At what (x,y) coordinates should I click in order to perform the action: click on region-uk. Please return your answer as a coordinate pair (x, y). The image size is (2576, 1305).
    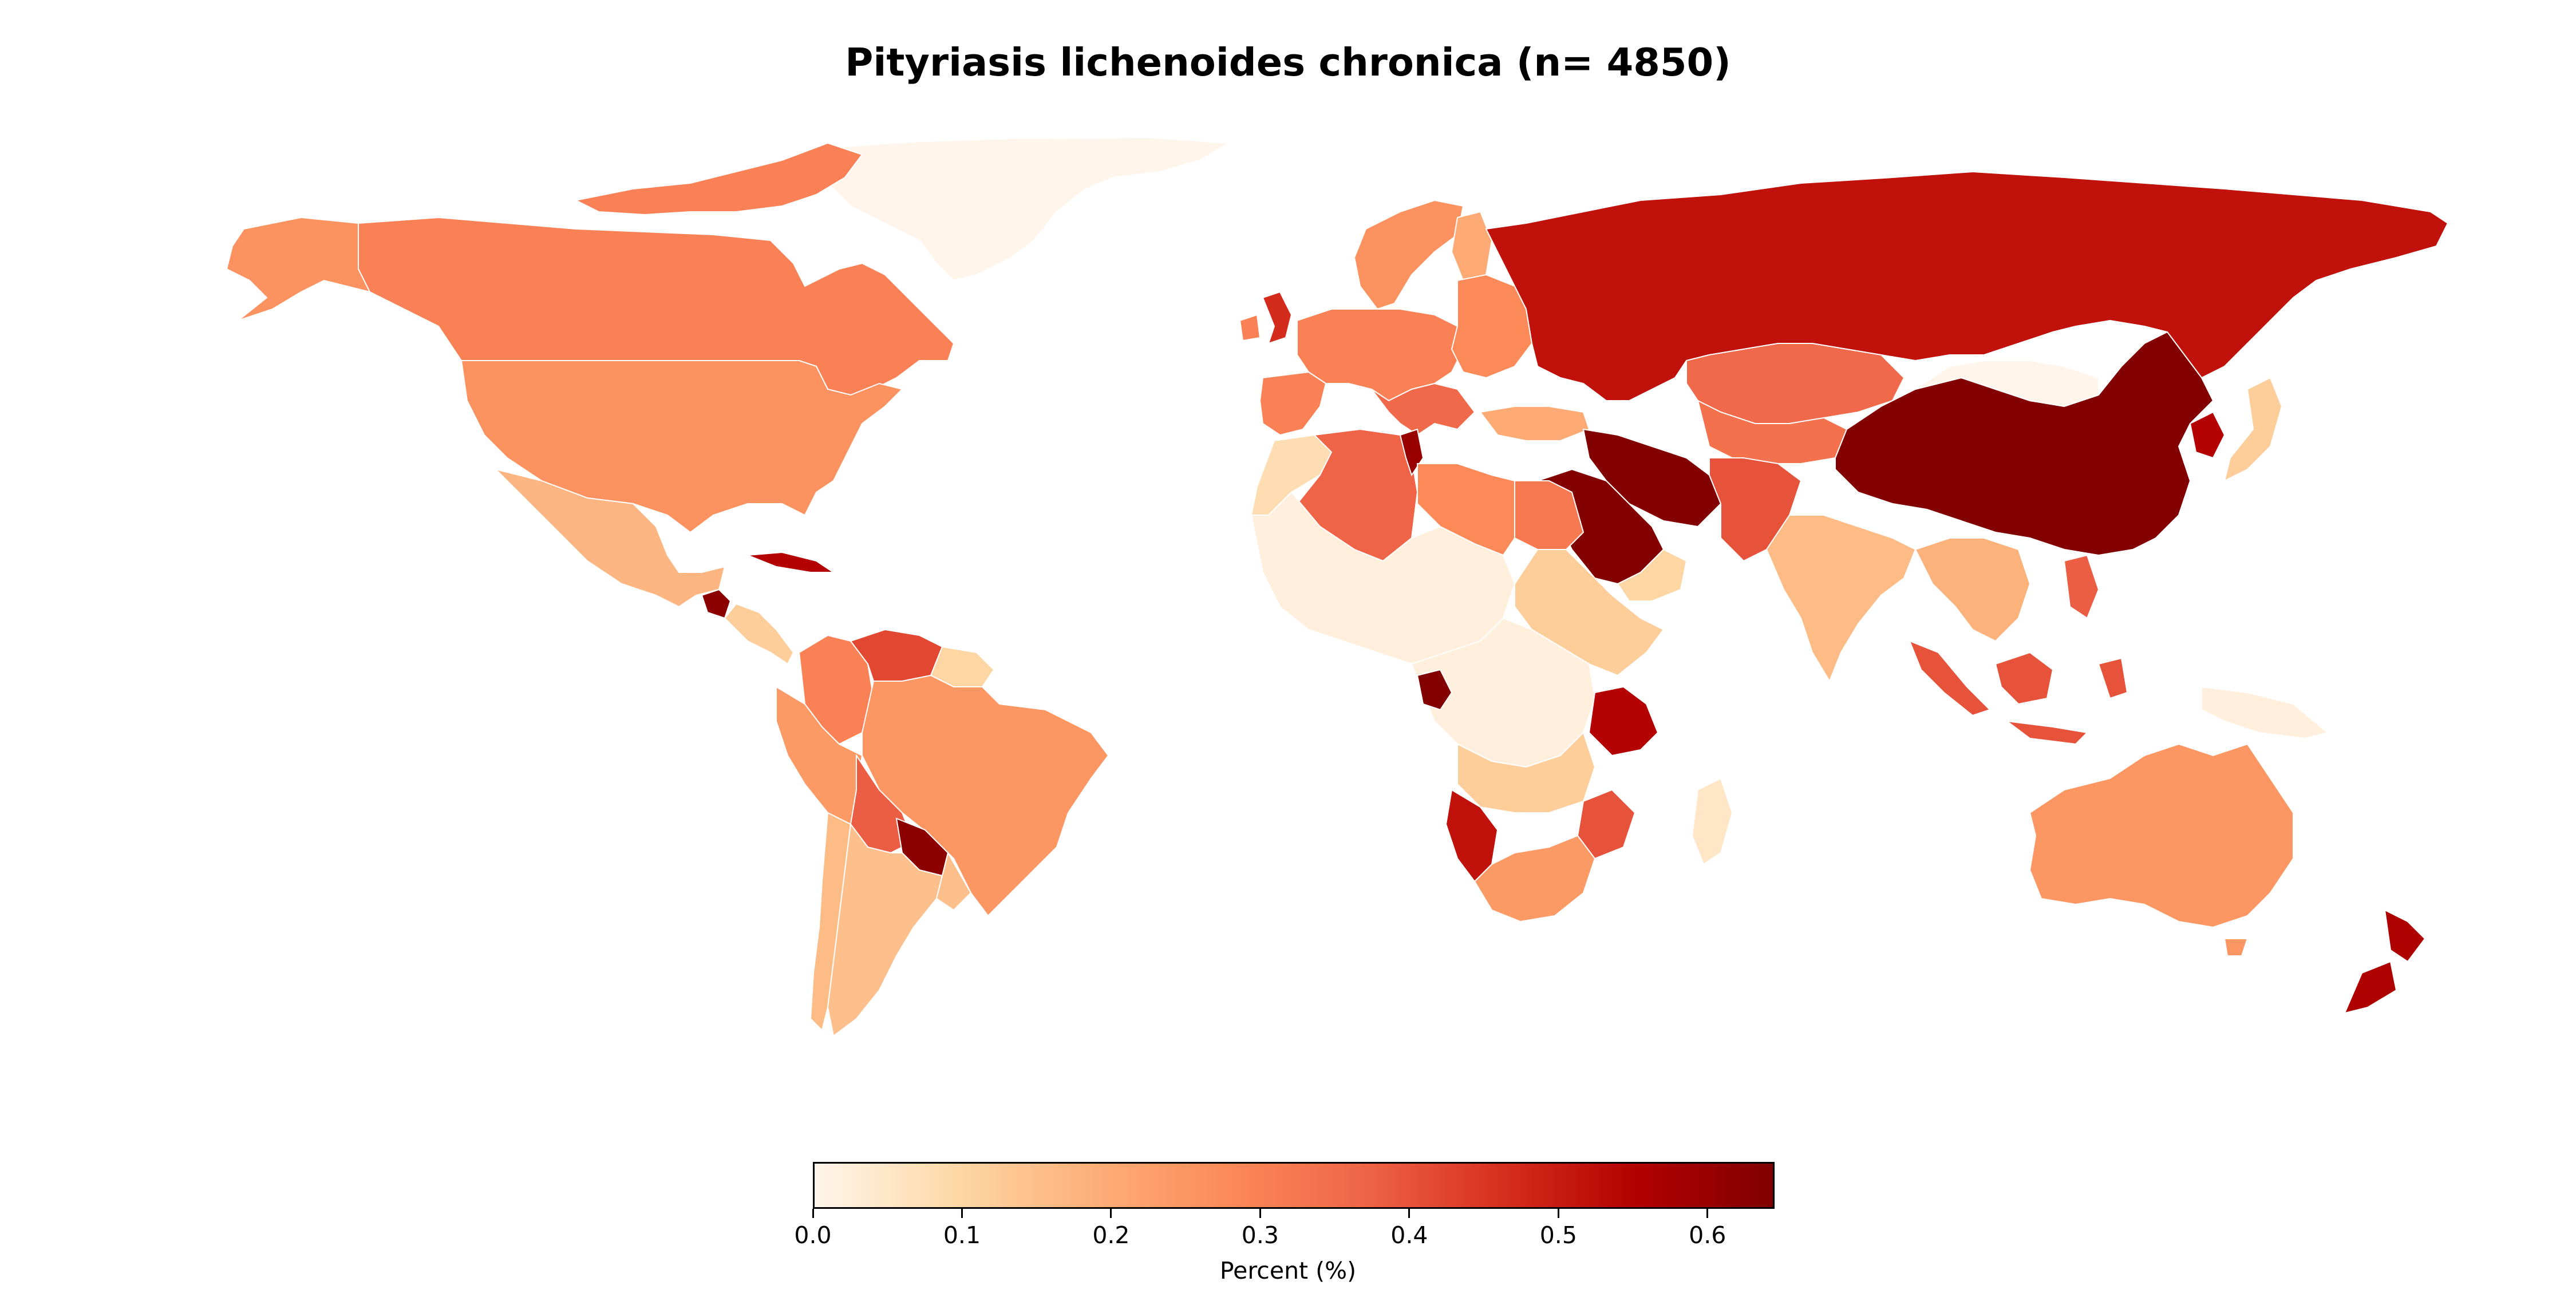
    Looking at the image, I should click on (1277, 318).